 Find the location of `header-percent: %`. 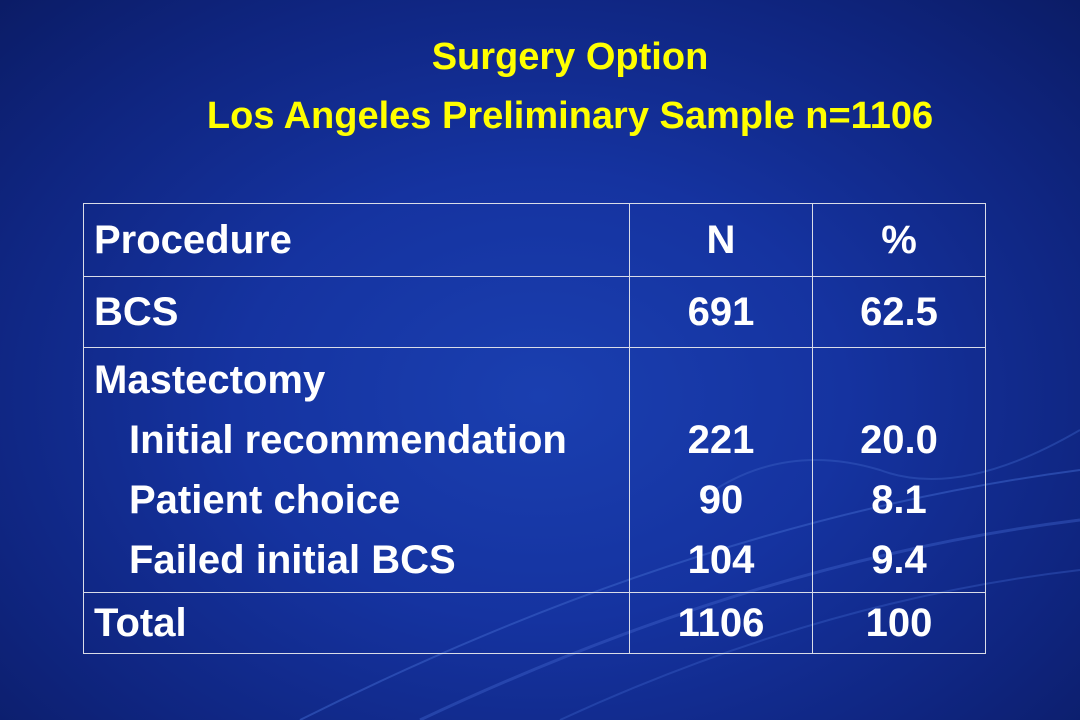

header-percent: % is located at coordinates (899, 240).